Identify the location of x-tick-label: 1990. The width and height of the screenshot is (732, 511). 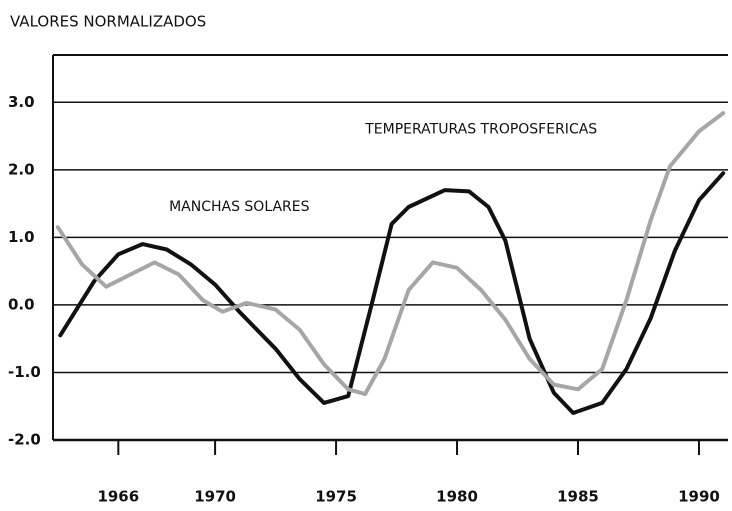
(699, 497).